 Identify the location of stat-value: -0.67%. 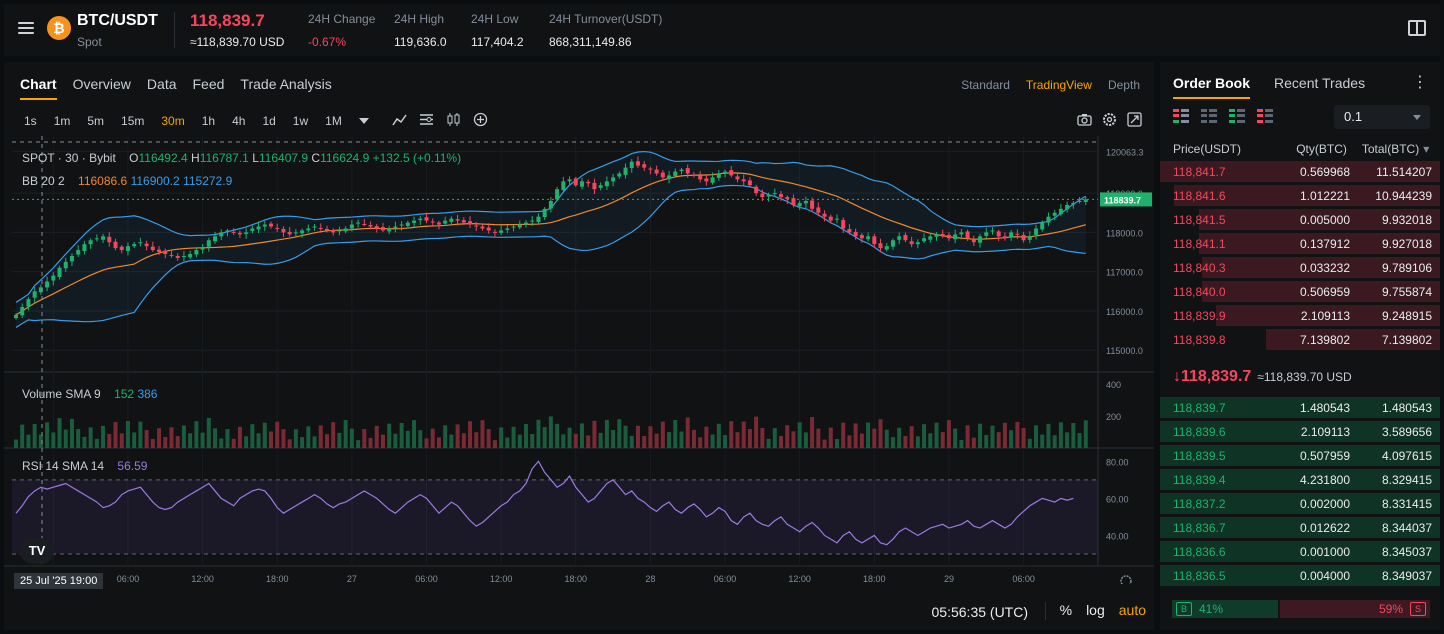
(327, 42).